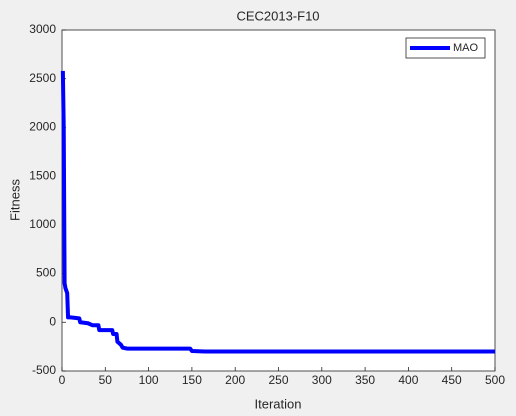  I want to click on x-tick-label: 400, so click(408, 380).